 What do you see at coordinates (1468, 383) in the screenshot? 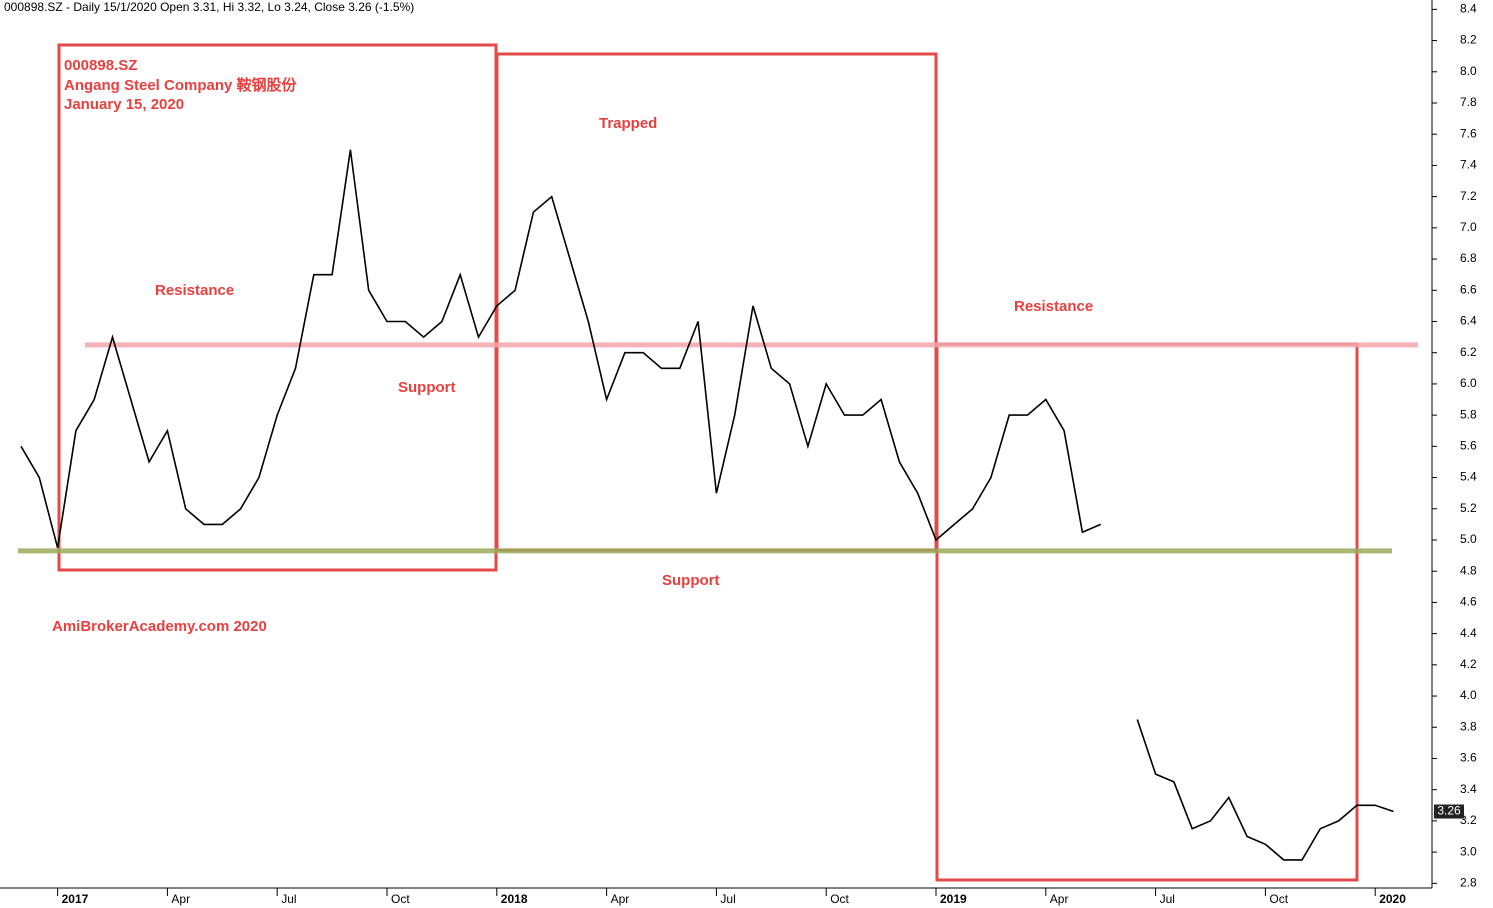
I see `y-tick-label: 6.0` at bounding box center [1468, 383].